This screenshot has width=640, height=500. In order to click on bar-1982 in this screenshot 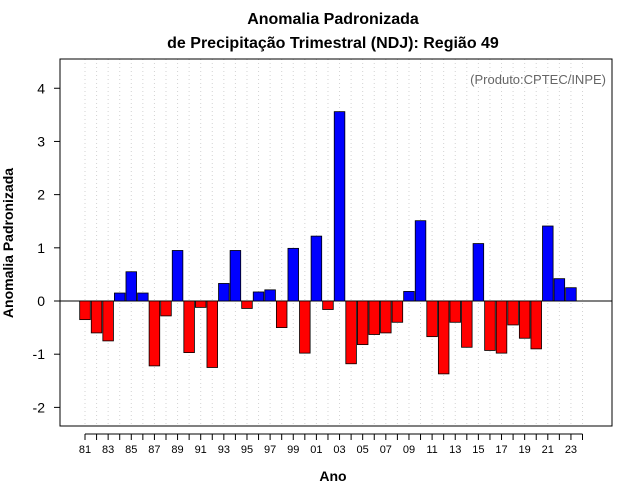, I will do `click(96, 317)`.